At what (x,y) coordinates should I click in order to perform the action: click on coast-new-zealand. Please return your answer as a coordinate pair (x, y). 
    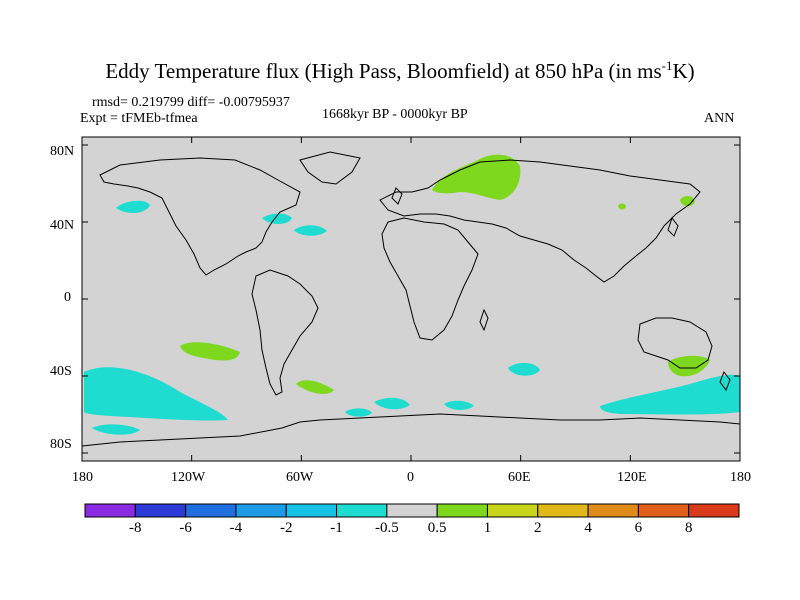
    Looking at the image, I should click on (725, 381).